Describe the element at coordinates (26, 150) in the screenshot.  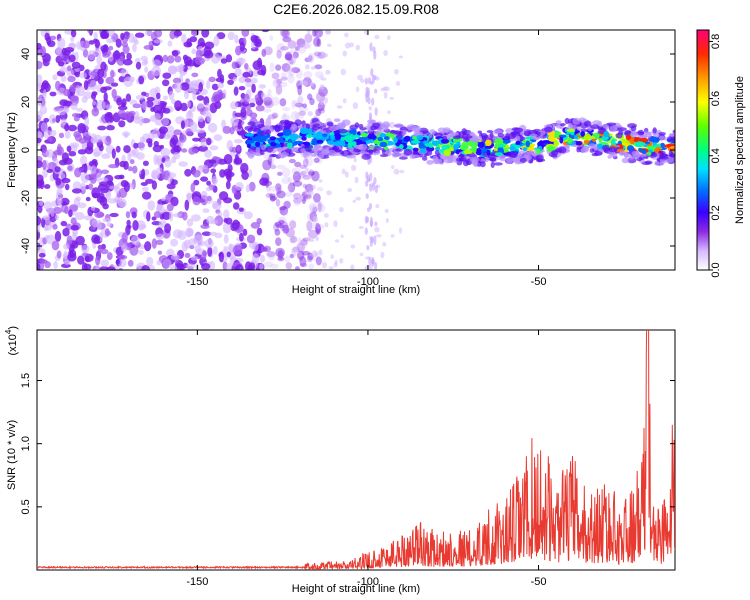
I see `spectrogram-y-tick-label: 0` at that location.